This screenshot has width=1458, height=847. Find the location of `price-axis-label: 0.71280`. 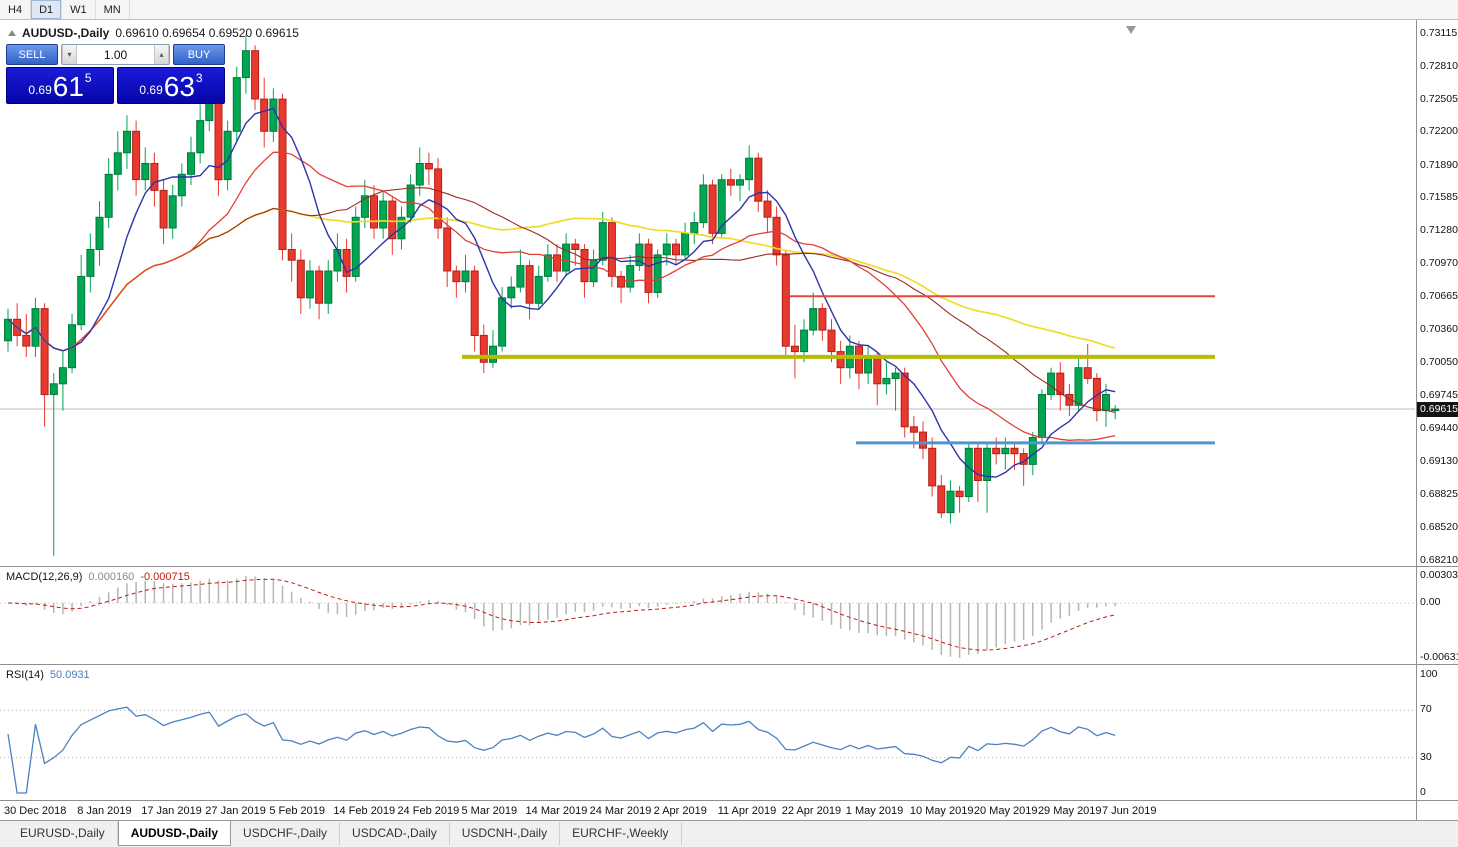

price-axis-label: 0.71280 is located at coordinates (1439, 230).